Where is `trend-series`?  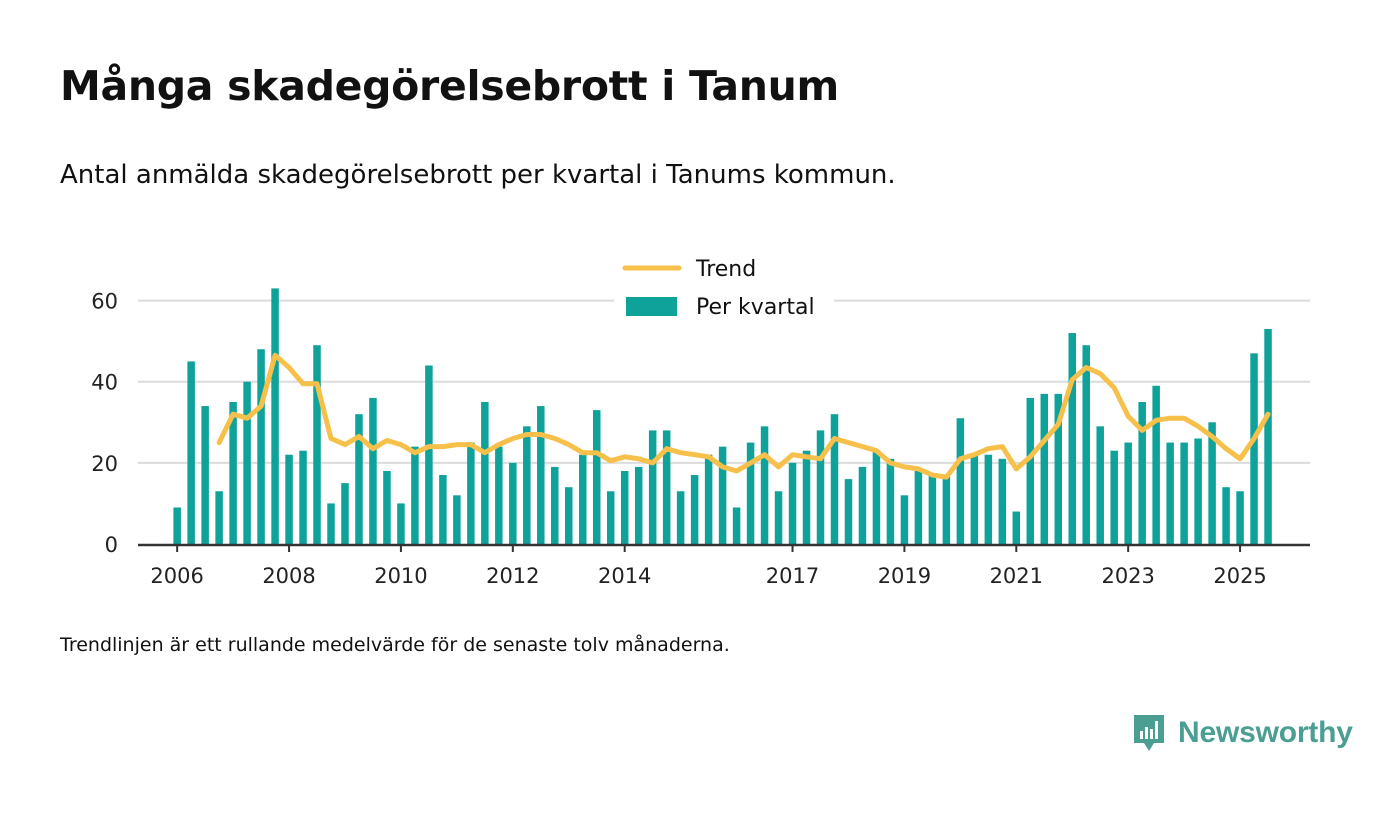 trend-series is located at coordinates (743, 416).